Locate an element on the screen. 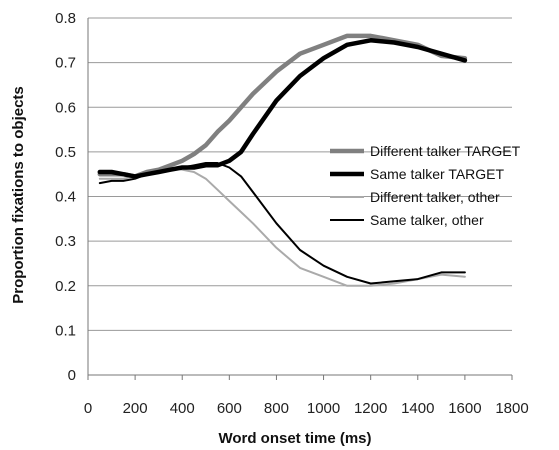 The width and height of the screenshot is (559, 450). x-tick-label: 600 is located at coordinates (229, 408).